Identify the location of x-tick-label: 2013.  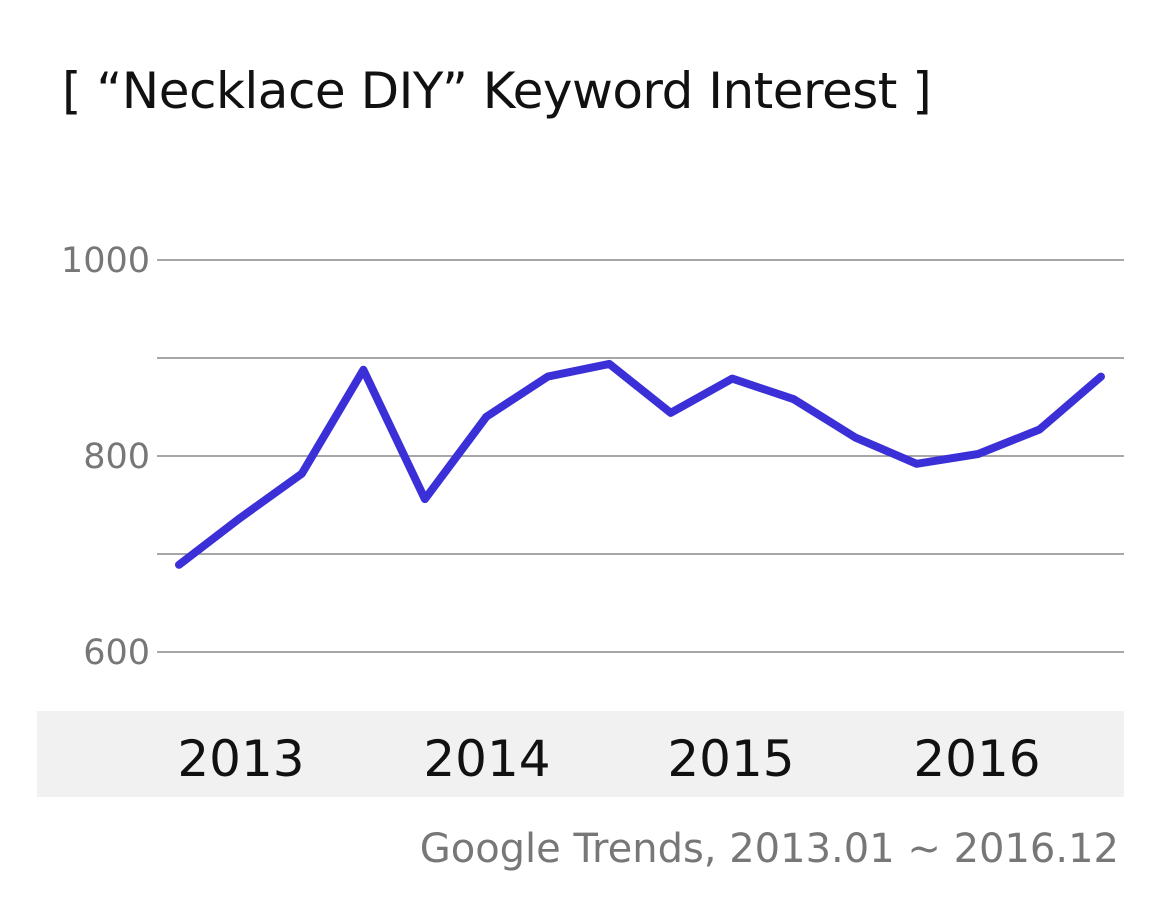
(240, 759).